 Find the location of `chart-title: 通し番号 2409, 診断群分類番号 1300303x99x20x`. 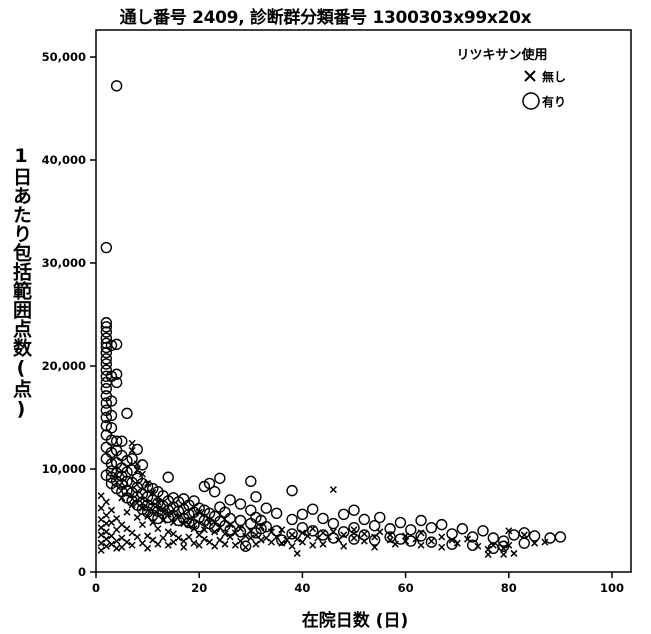

chart-title: 通し番号 2409, 診断群分類番号 1300303x99x20x is located at coordinates (325, 18).